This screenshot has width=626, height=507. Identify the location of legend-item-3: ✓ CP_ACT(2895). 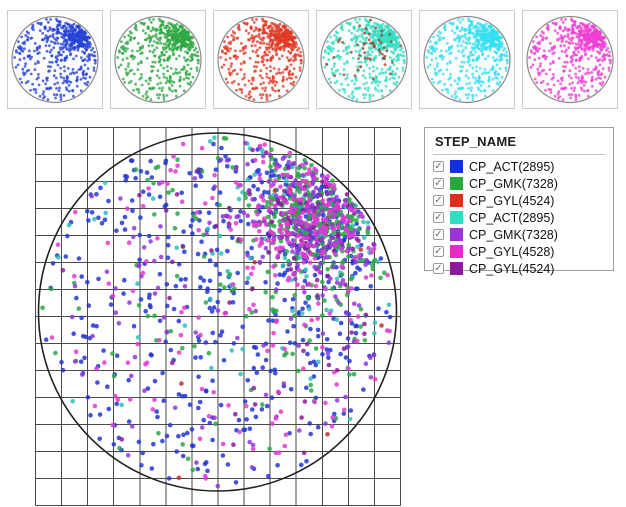
(519, 217).